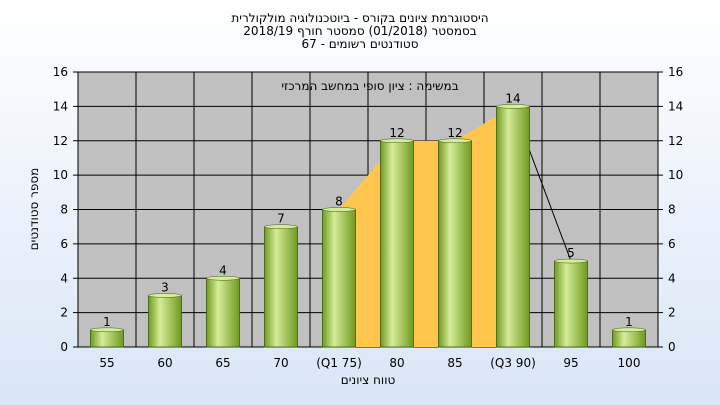 The image size is (720, 405). What do you see at coordinates (369, 86) in the screenshot?
I see `chart-annotation: במשימה : ציון סופי במחשב המרכזי` at bounding box center [369, 86].